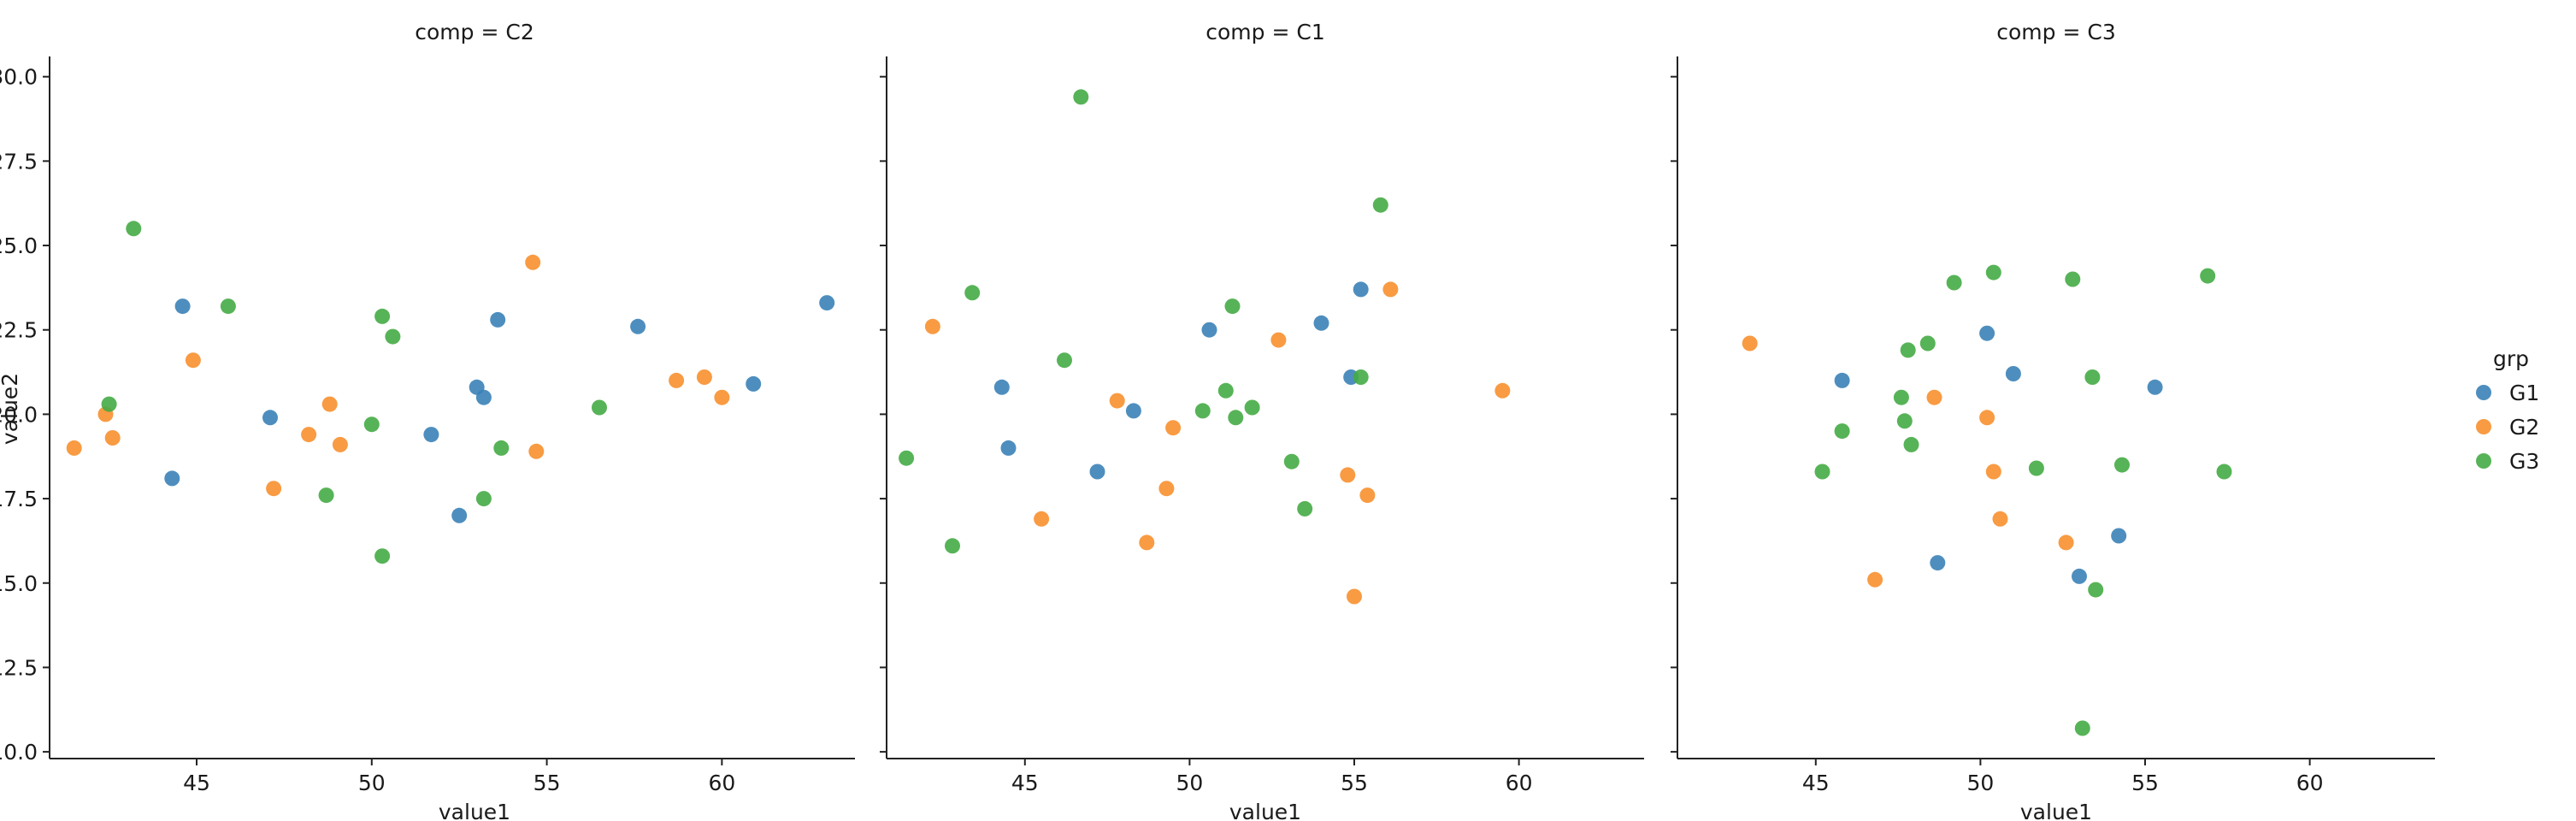 The width and height of the screenshot is (2576, 821). I want to click on y-ticks, so click(1674, 414).